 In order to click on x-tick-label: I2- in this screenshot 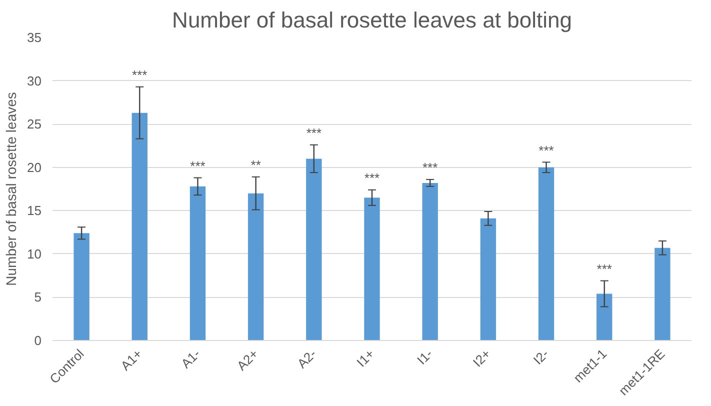, I will do `click(541, 357)`.